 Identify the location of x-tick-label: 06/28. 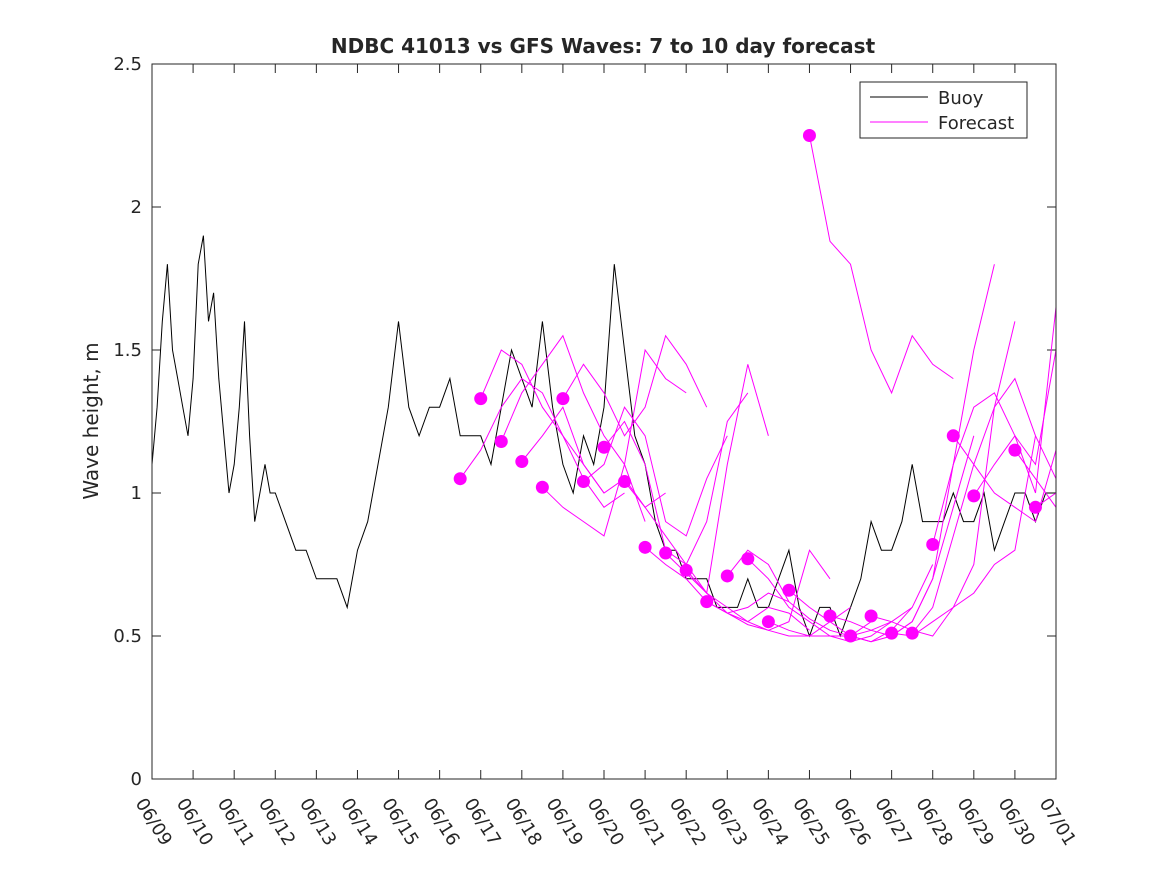
(933, 822).